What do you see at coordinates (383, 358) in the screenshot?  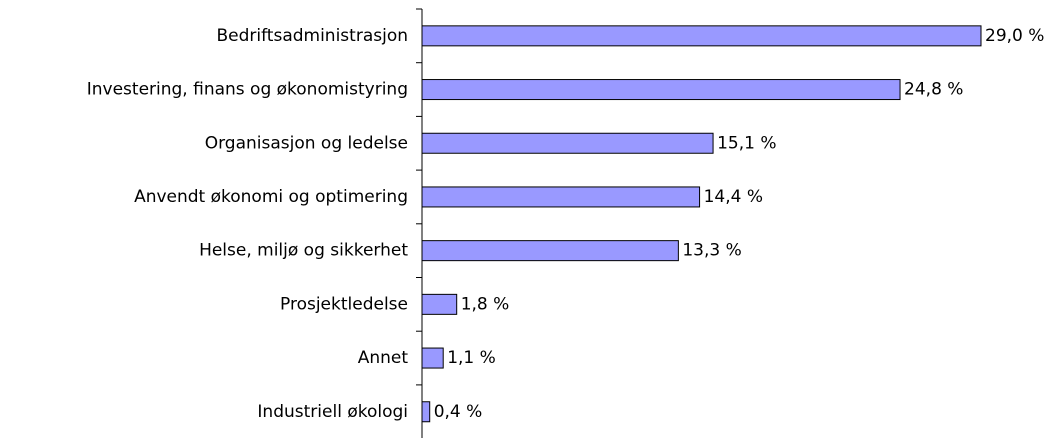 I see `y-tick-label: Annet` at bounding box center [383, 358].